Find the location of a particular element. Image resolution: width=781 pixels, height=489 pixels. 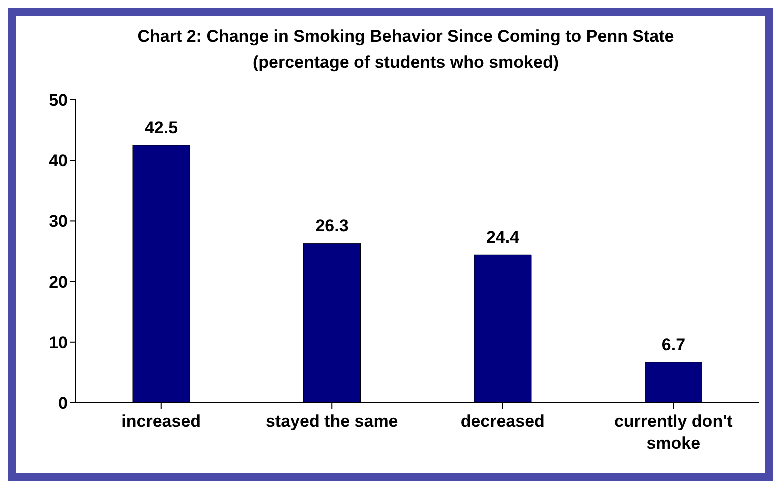

y-tick-label: 50 is located at coordinates (58, 100).